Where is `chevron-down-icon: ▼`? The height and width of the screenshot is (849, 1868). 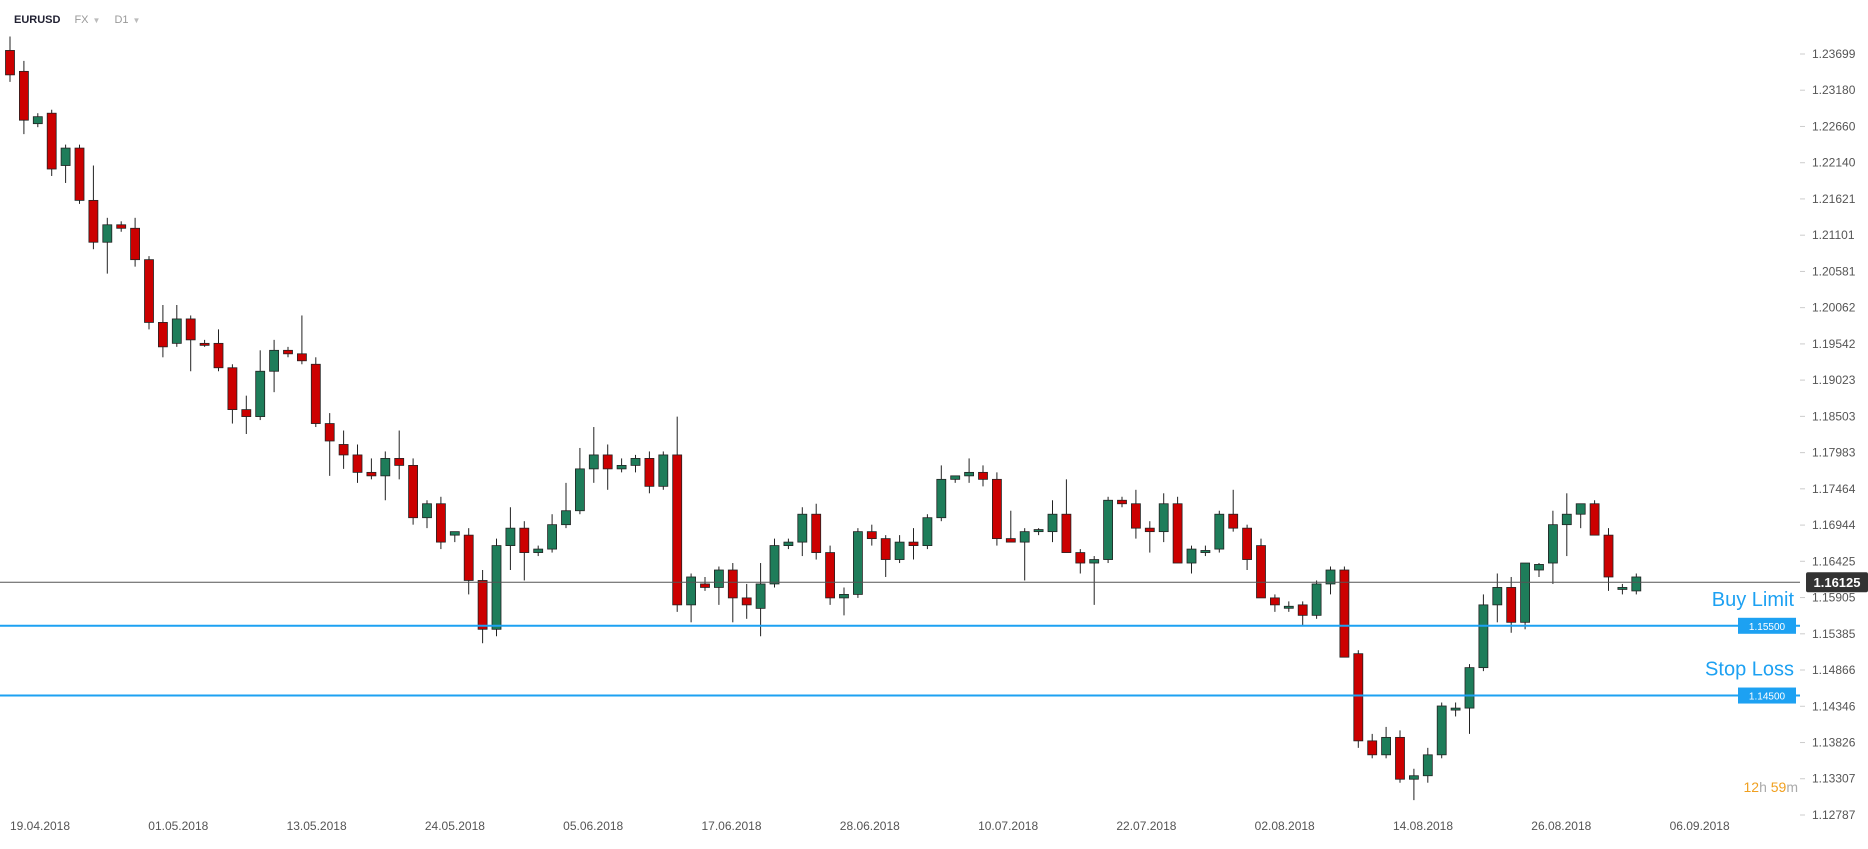
chevron-down-icon: ▼ is located at coordinates (96, 20).